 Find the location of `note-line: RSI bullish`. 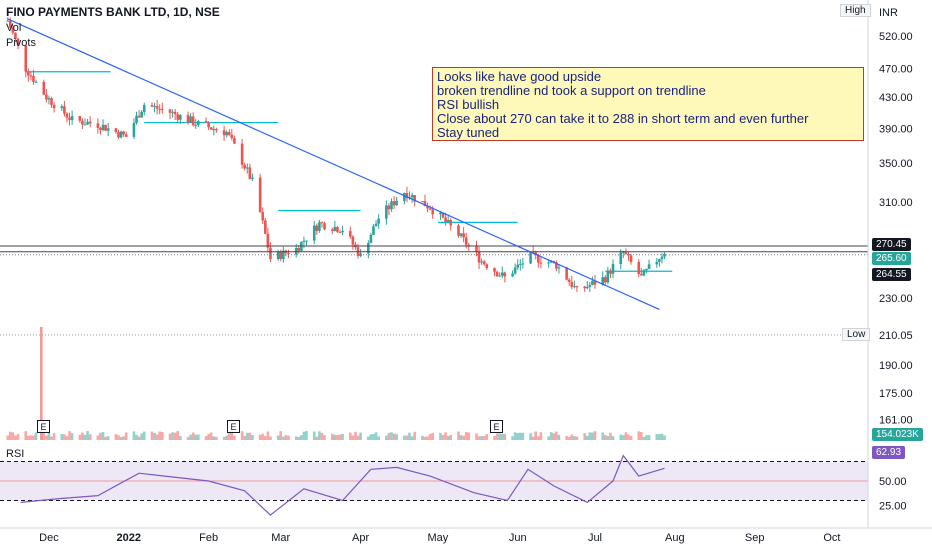

note-line: RSI bullish is located at coordinates (468, 104).